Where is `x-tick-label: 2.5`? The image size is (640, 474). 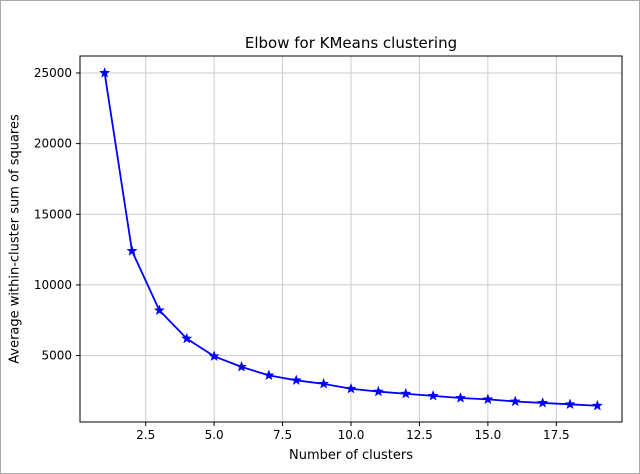
x-tick-label: 2.5 is located at coordinates (145, 435).